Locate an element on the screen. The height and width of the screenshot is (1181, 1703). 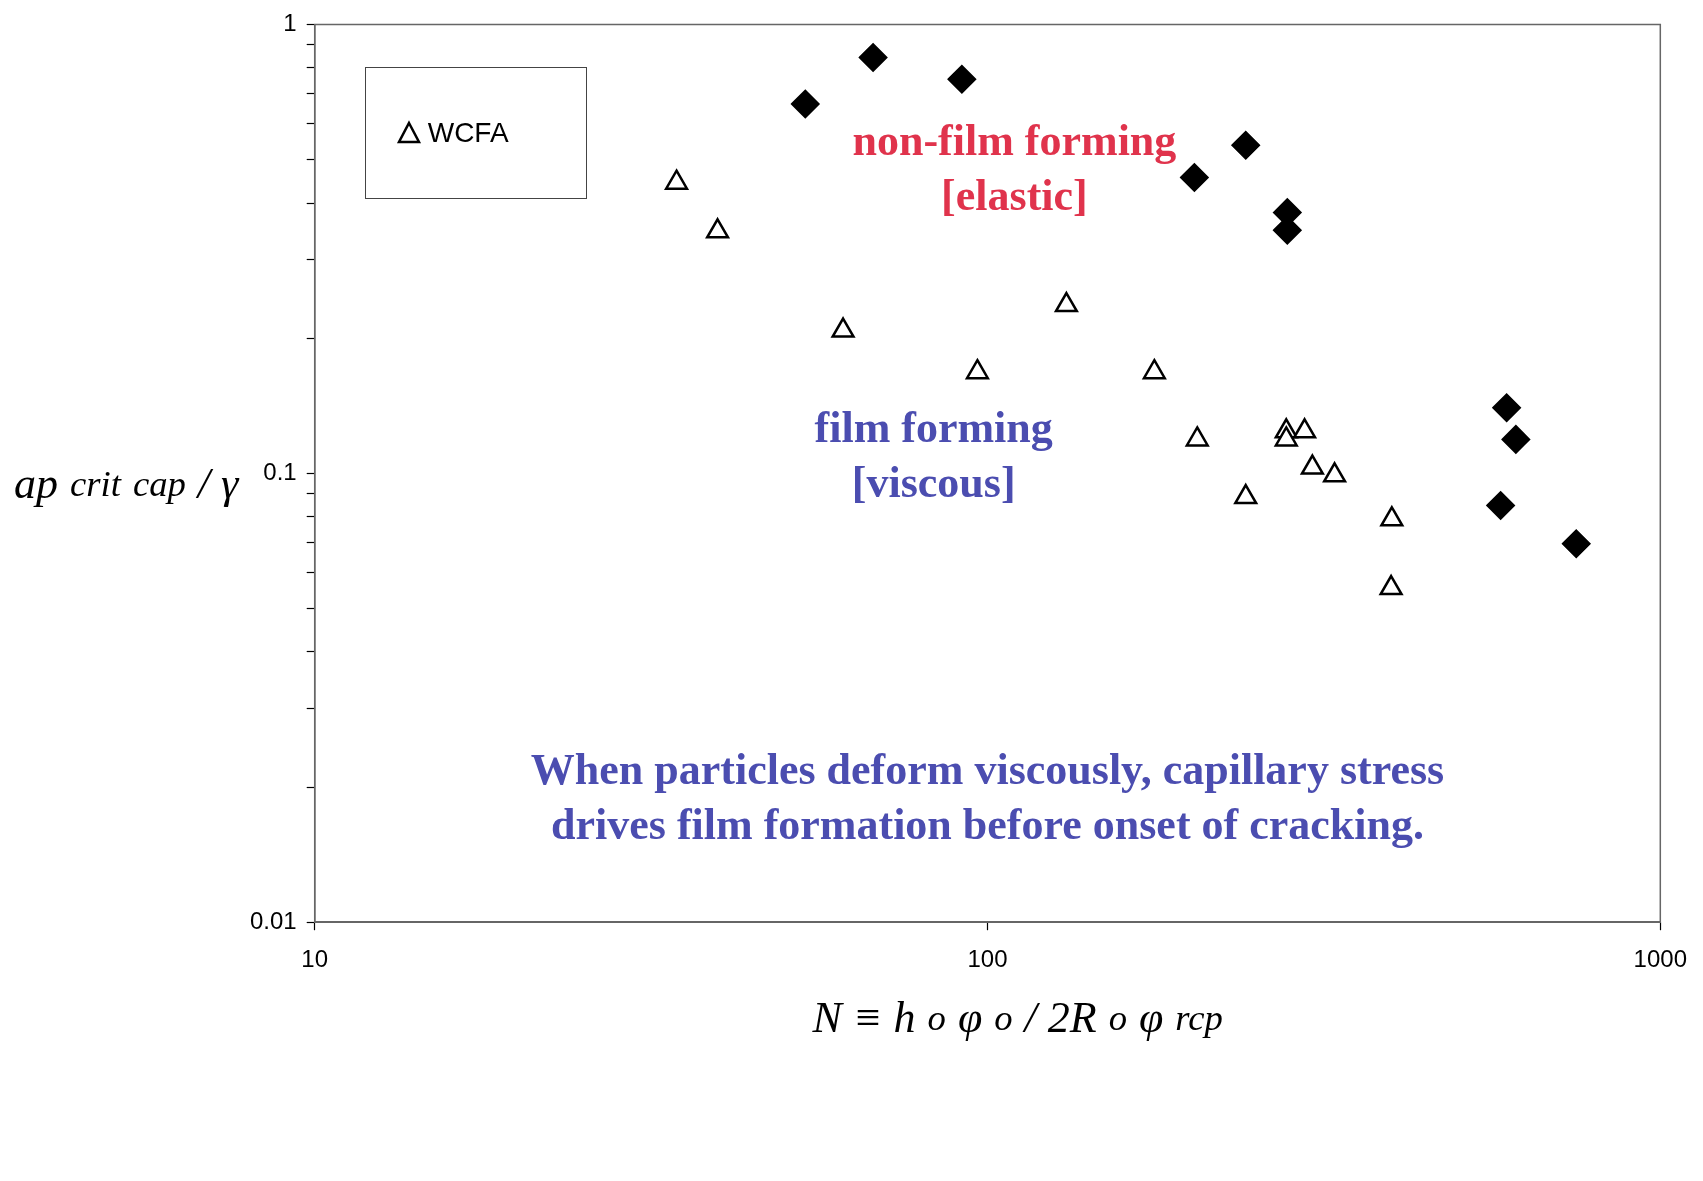
y-tick-label: 0.01 is located at coordinates (273, 920).